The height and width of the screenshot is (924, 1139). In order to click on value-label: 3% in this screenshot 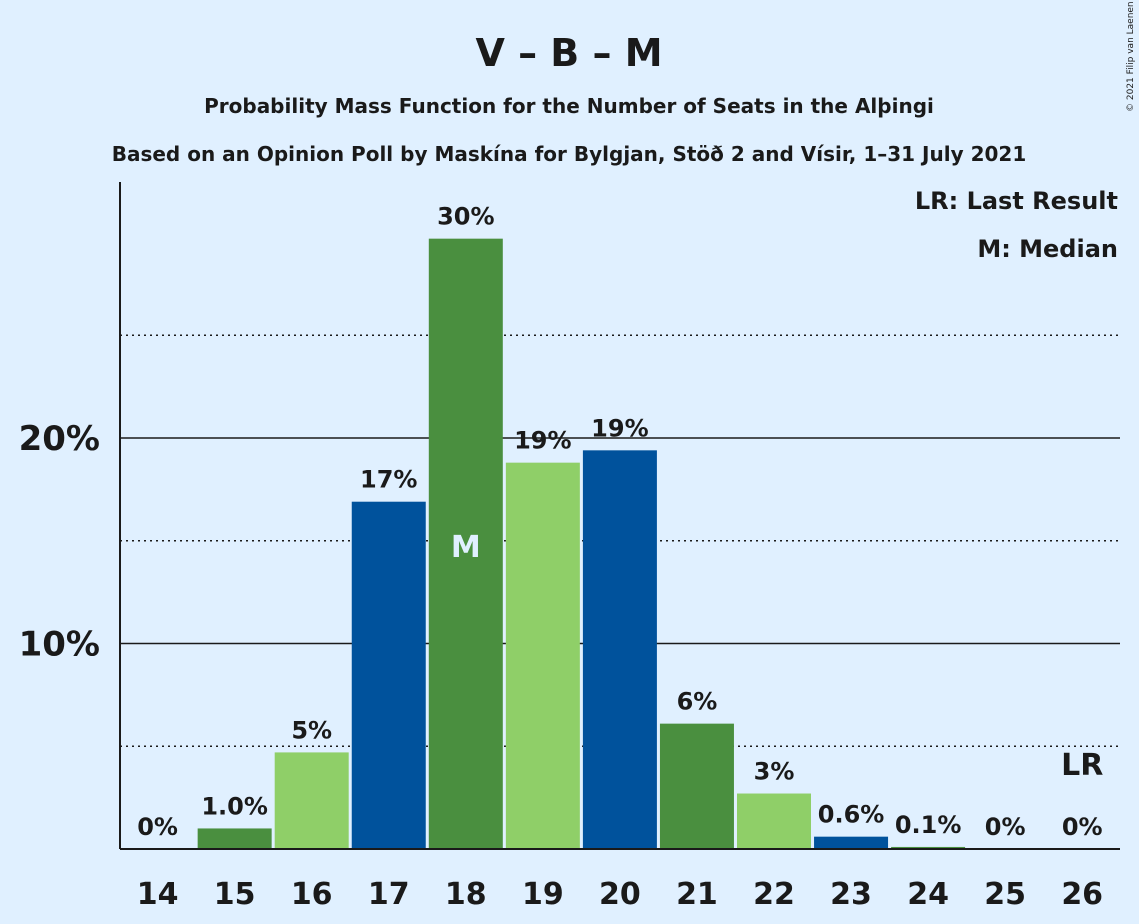, I will do `click(774, 772)`.